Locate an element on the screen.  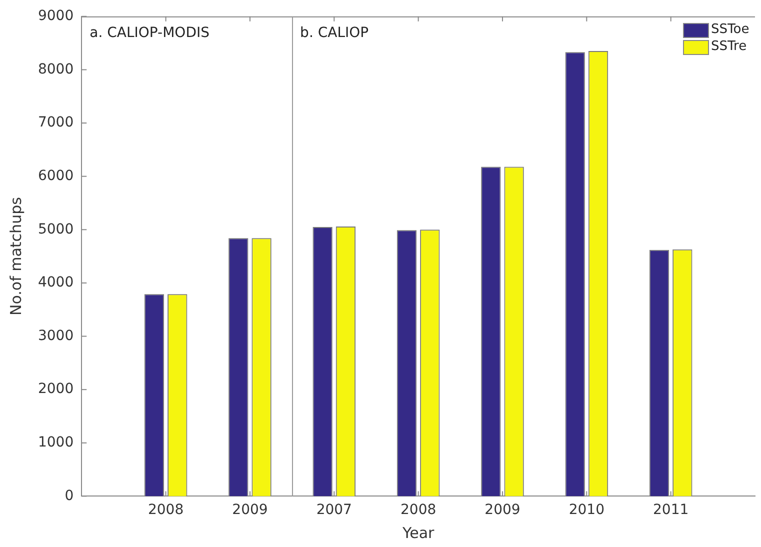
x-tick-label: 2010 is located at coordinates (586, 510).